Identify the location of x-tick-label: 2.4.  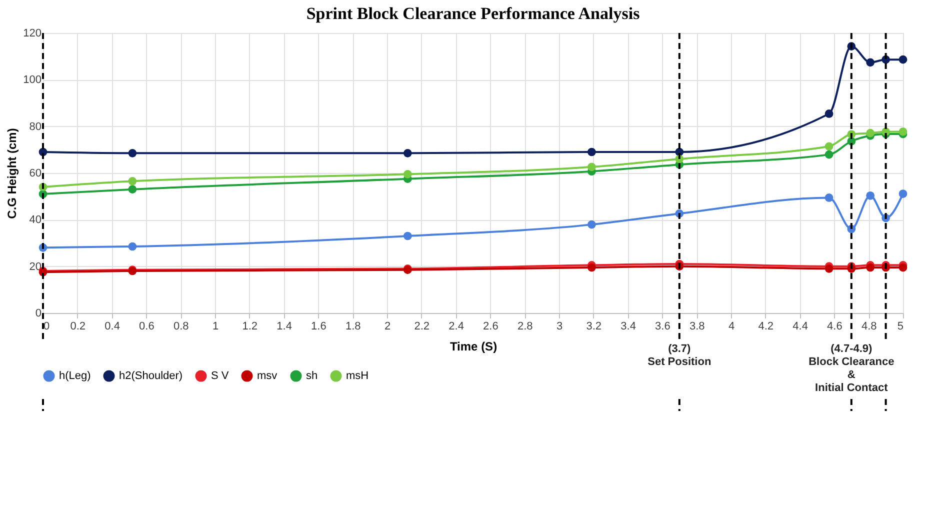
(456, 326).